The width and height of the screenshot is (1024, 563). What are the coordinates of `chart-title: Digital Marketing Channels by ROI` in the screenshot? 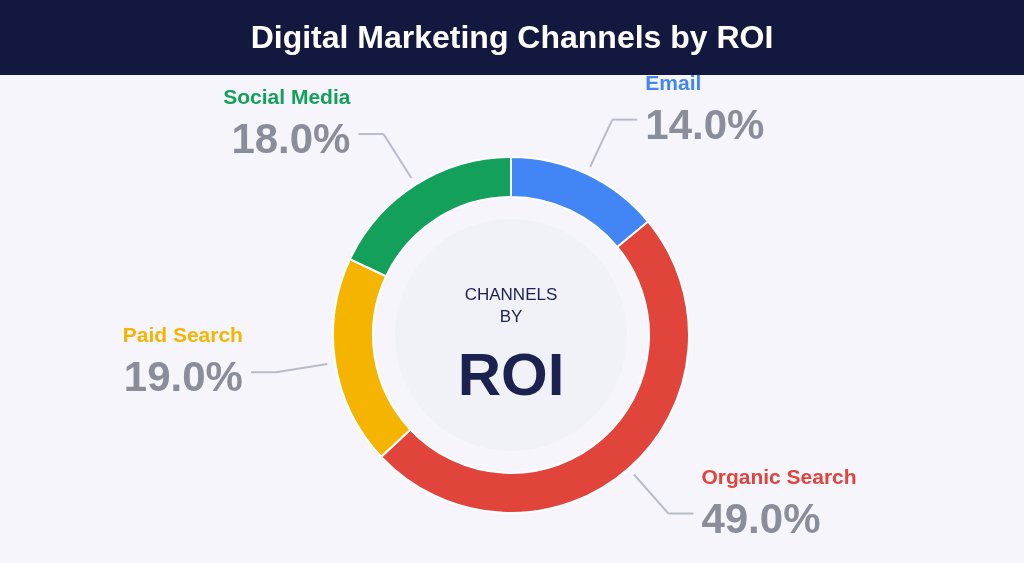 It's located at (512, 37).